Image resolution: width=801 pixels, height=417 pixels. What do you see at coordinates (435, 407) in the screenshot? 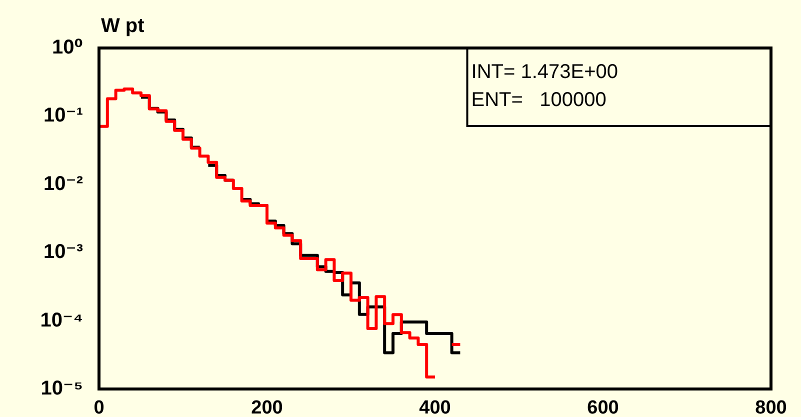
I see `x-tick-label: 400` at bounding box center [435, 407].